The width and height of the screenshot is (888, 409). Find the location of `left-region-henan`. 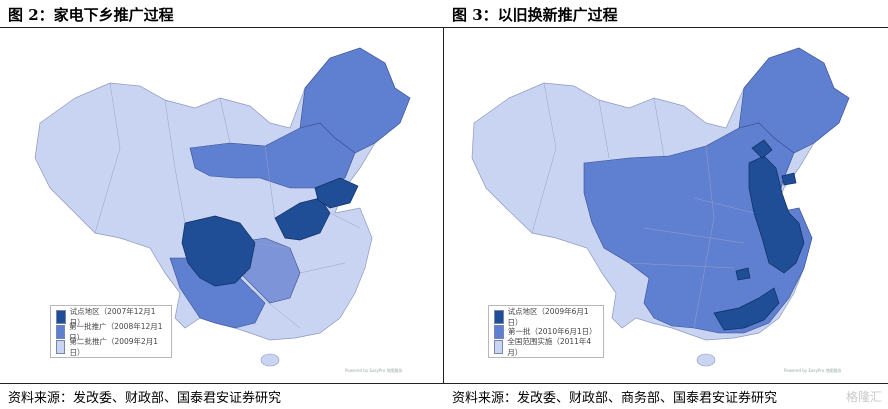

left-region-henan is located at coordinates (302, 219).